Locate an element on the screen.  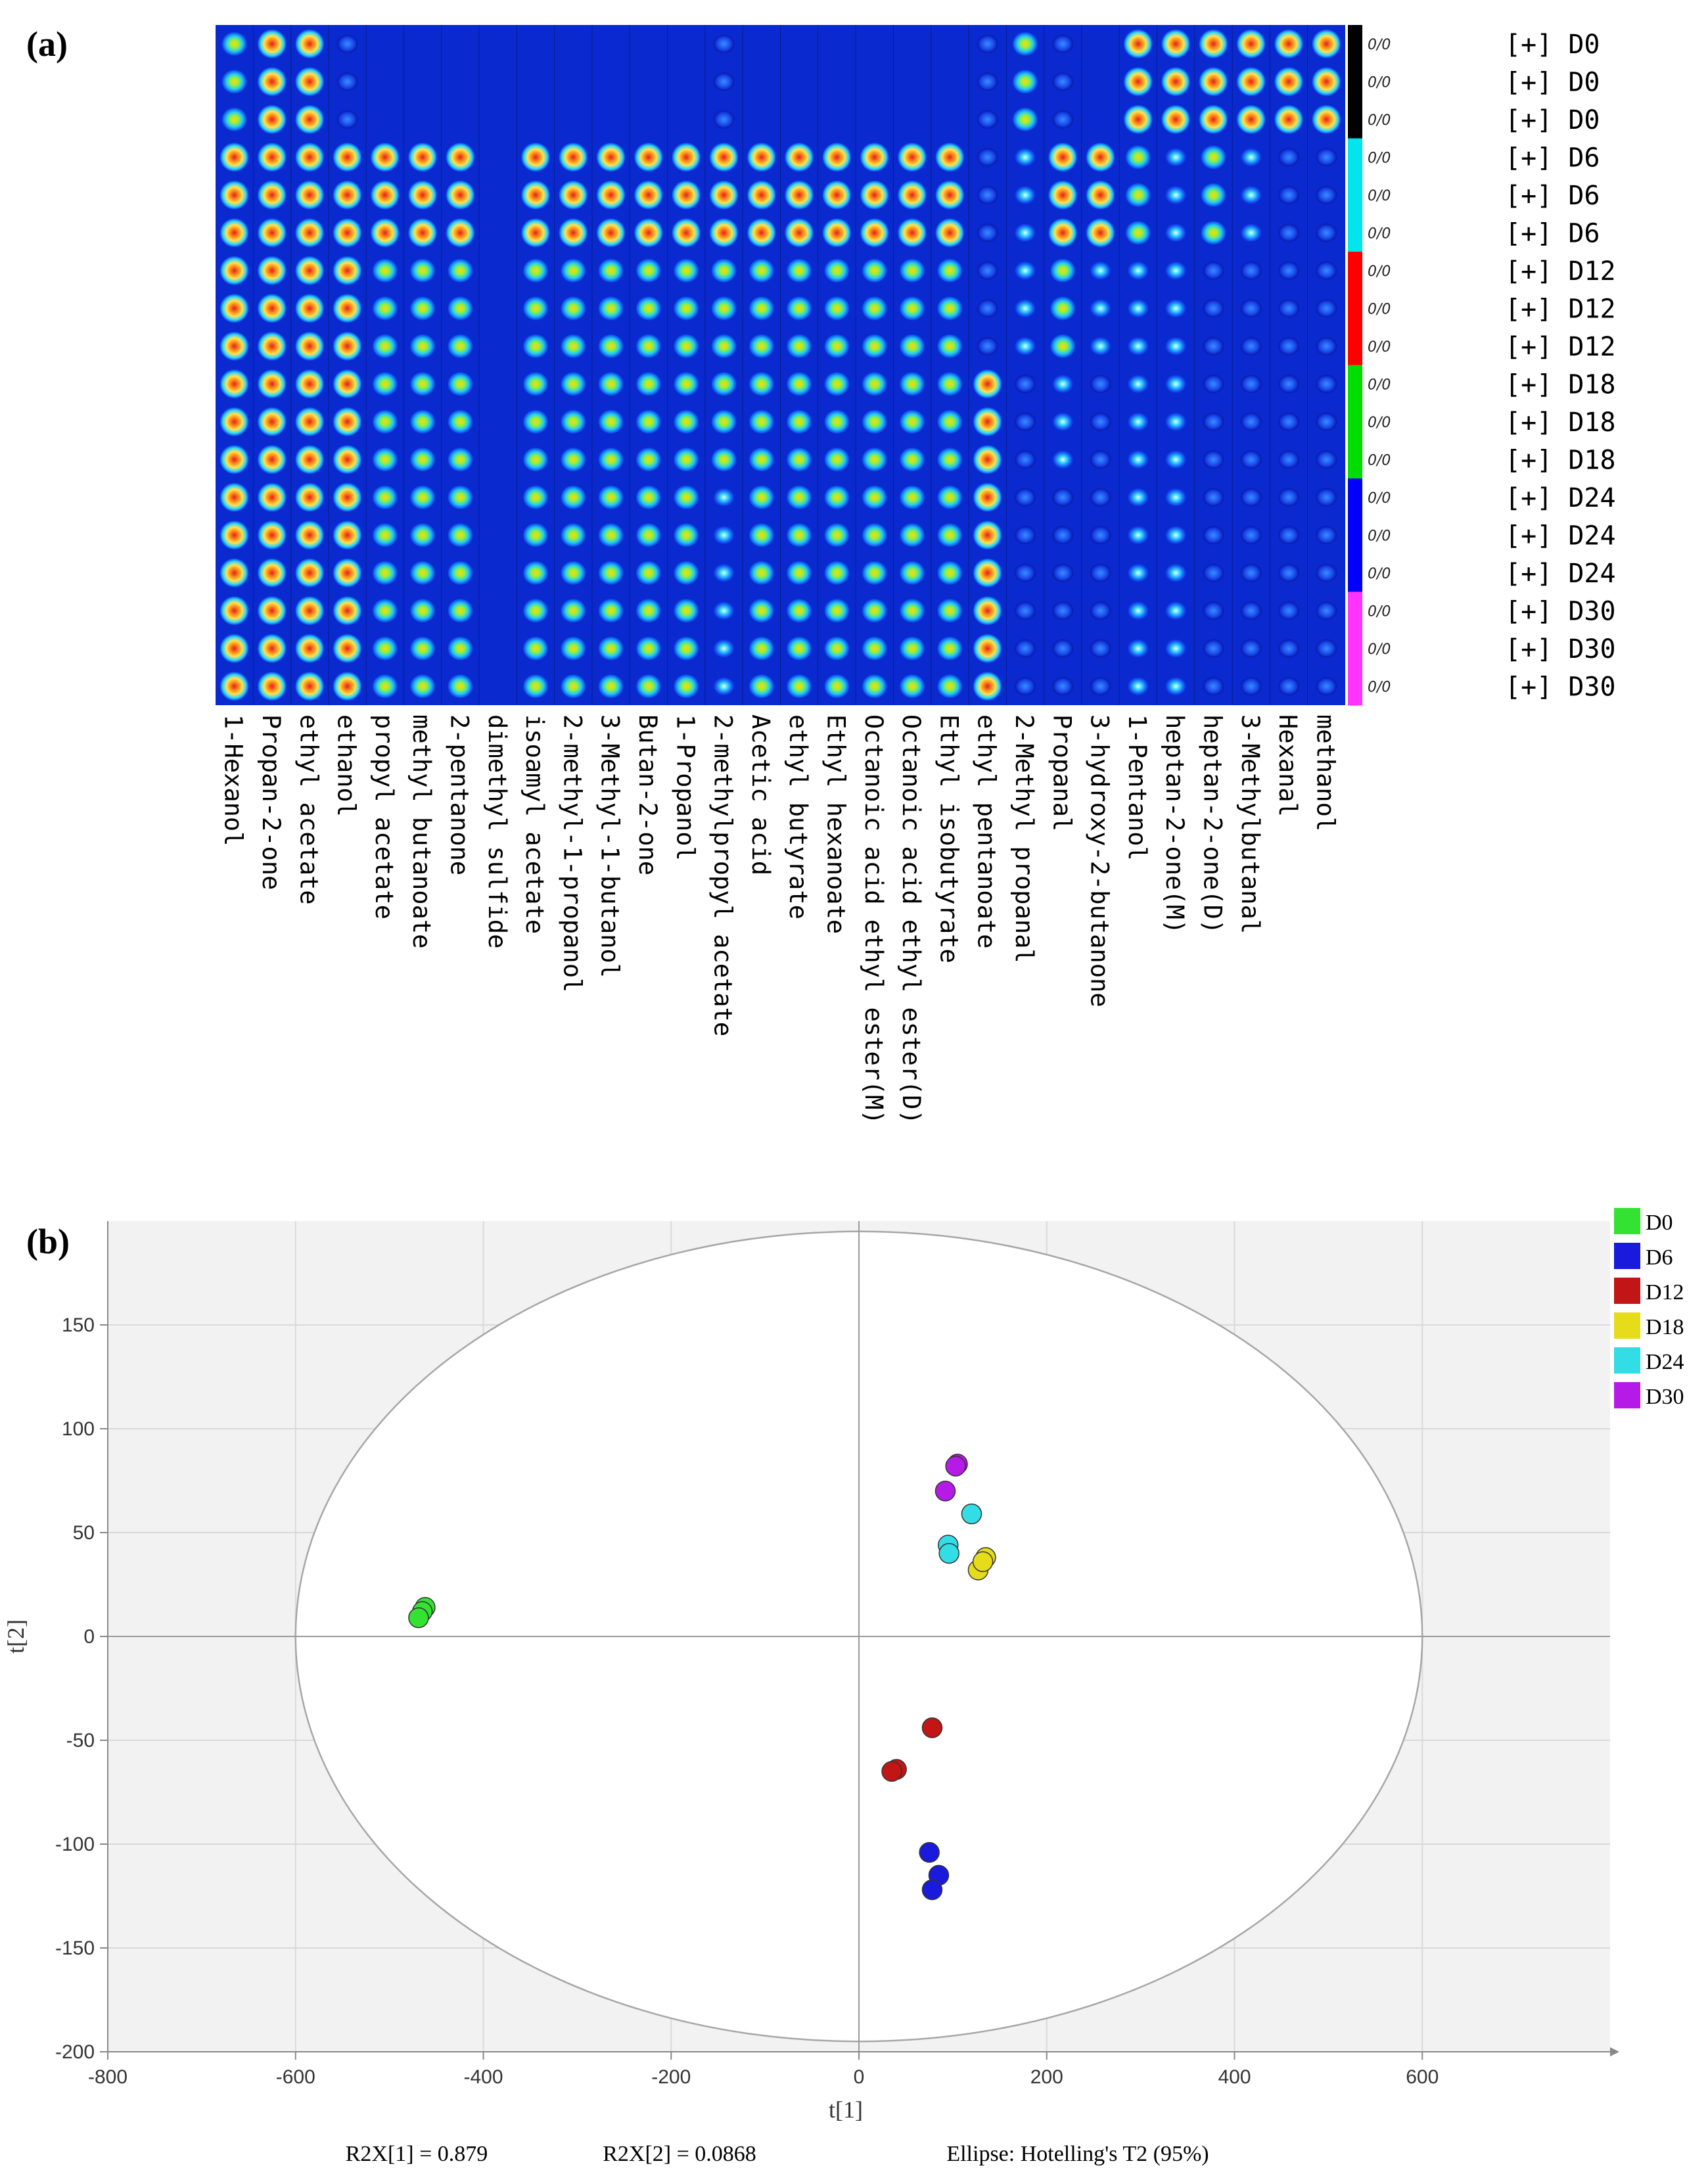
x-tick-label: -400 is located at coordinates (483, 2077).